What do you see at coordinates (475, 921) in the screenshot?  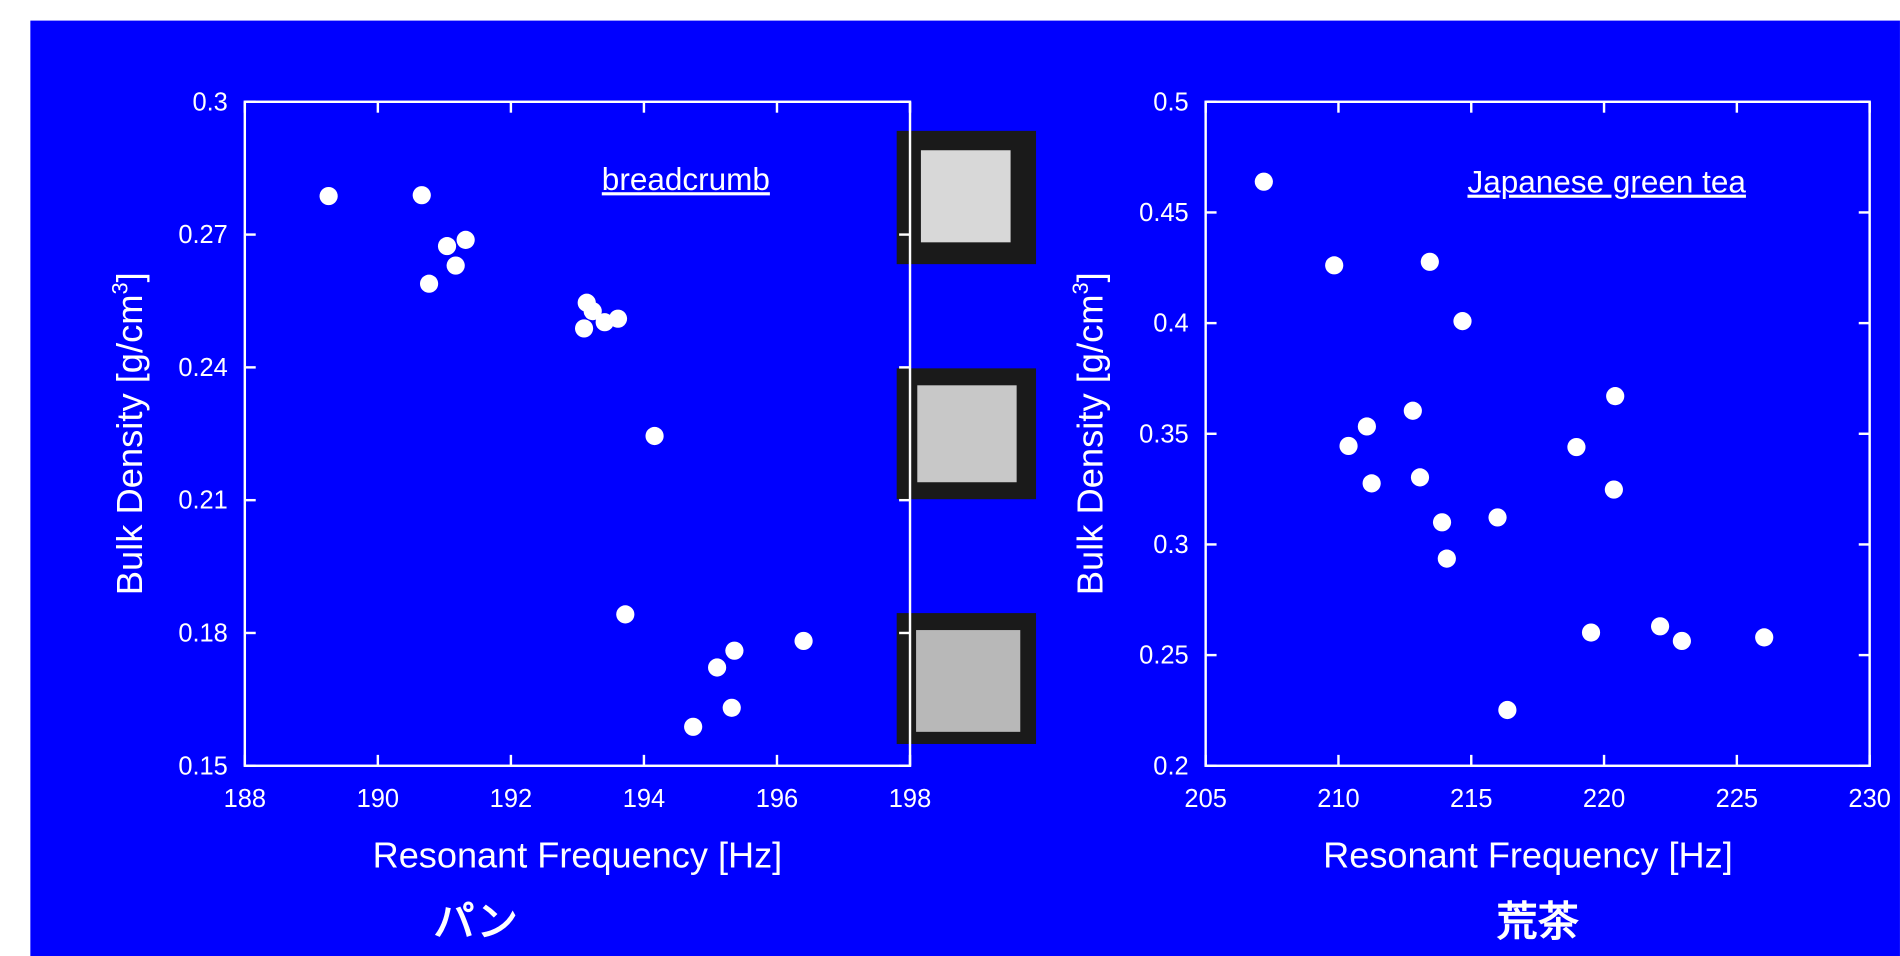 I see `caption: パン` at bounding box center [475, 921].